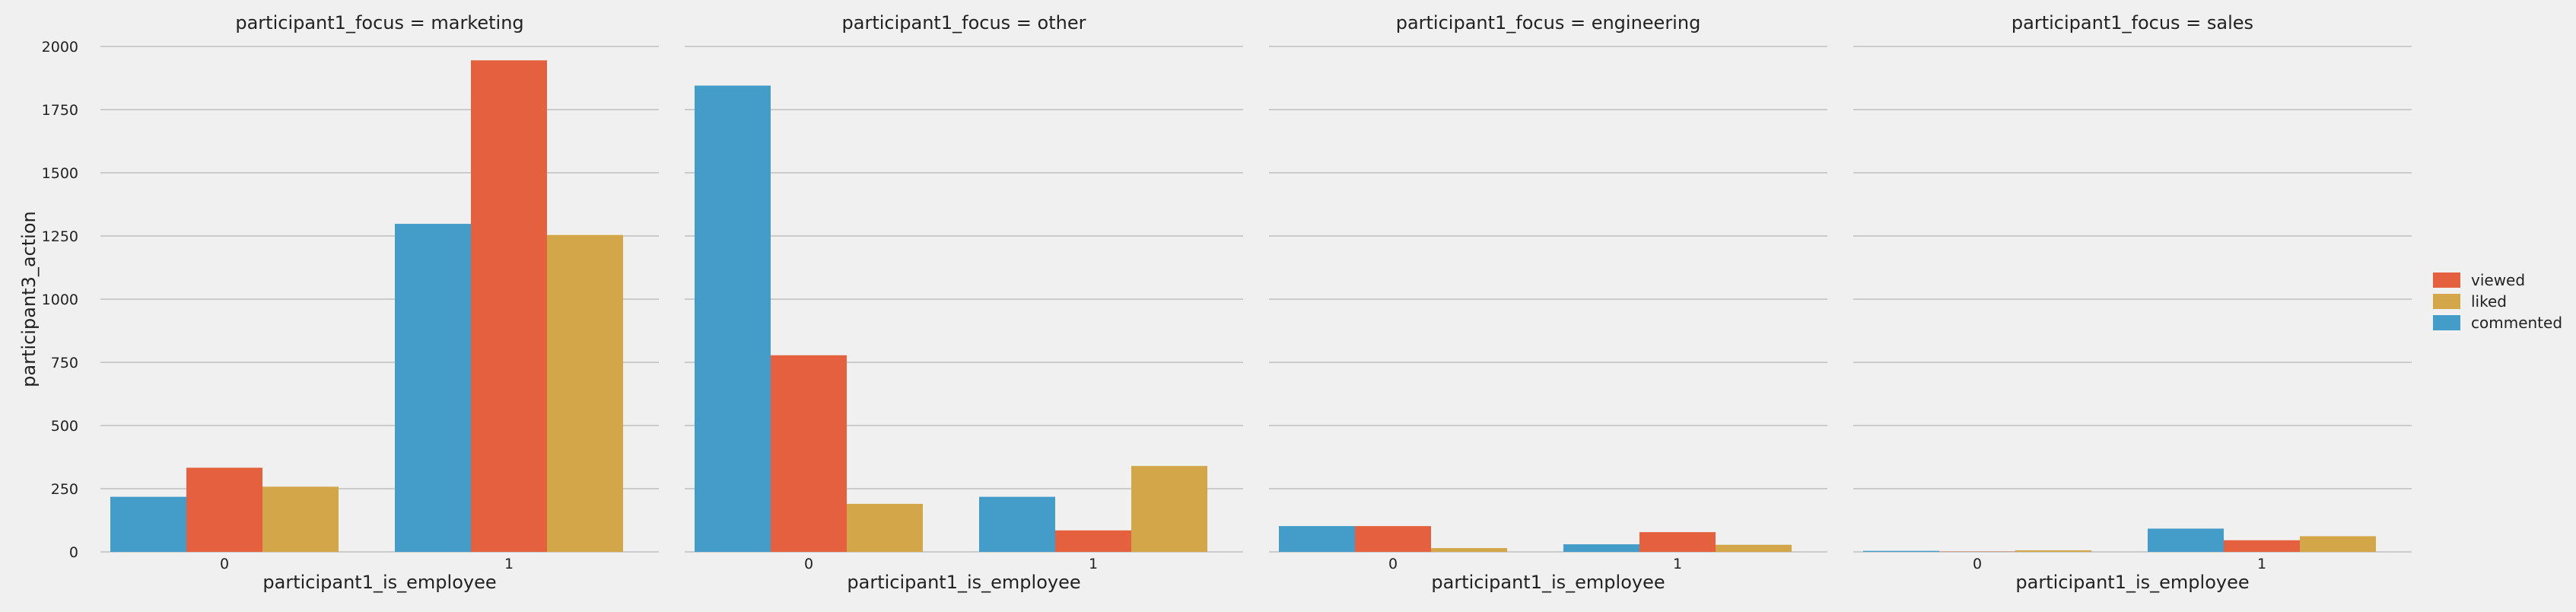 Image resolution: width=2576 pixels, height=612 pixels. Describe the element at coordinates (60, 47) in the screenshot. I see `y-tick-label: 2000` at that location.